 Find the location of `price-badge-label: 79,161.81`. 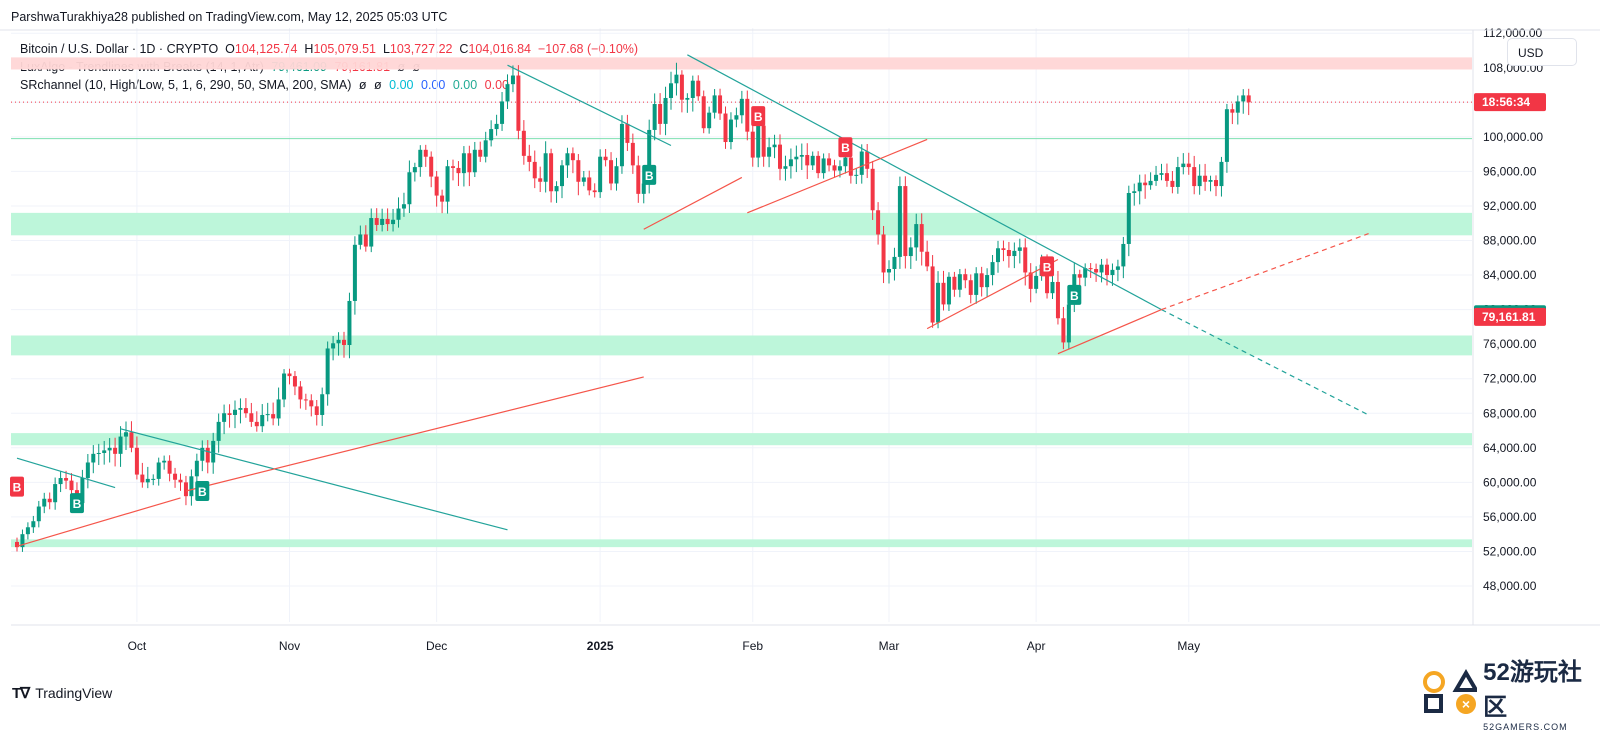

price-badge-label: 79,161.81 is located at coordinates (1509, 317).